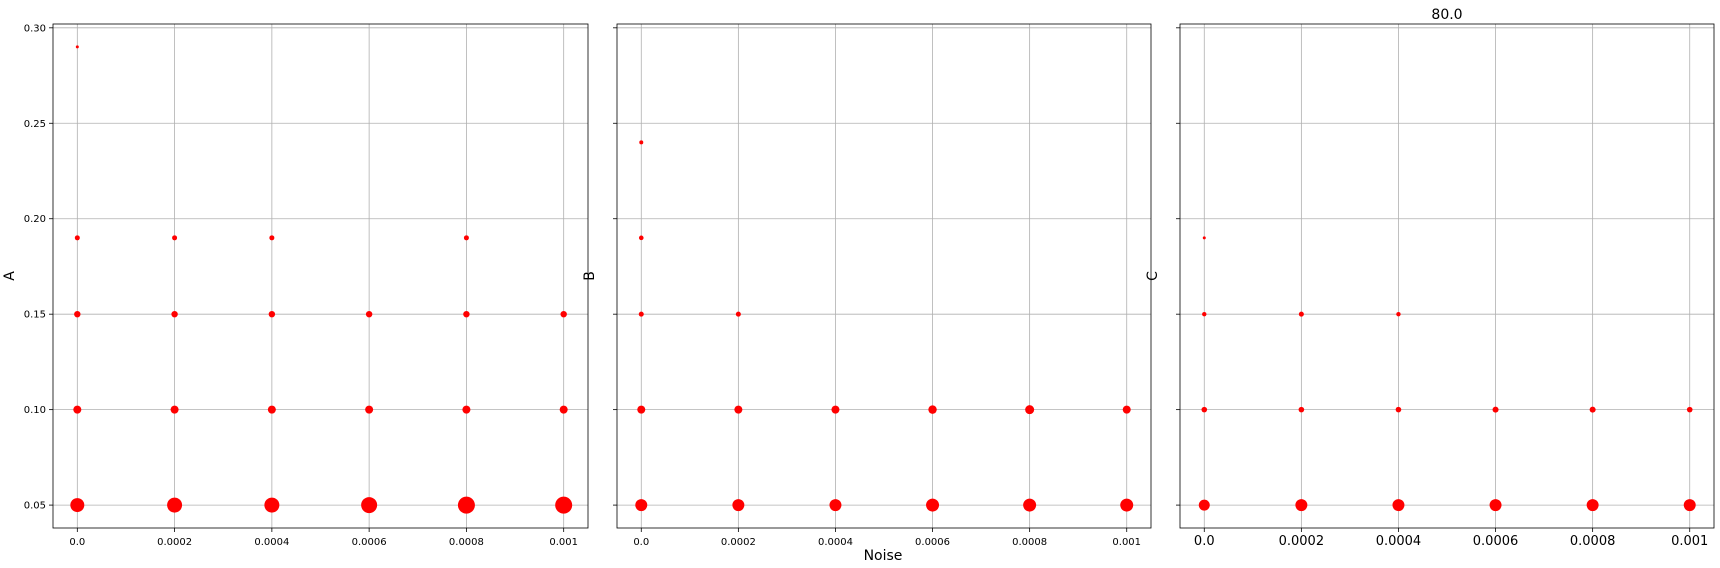  Describe the element at coordinates (1446, 15) in the screenshot. I see `figure-title: 80.0` at that location.